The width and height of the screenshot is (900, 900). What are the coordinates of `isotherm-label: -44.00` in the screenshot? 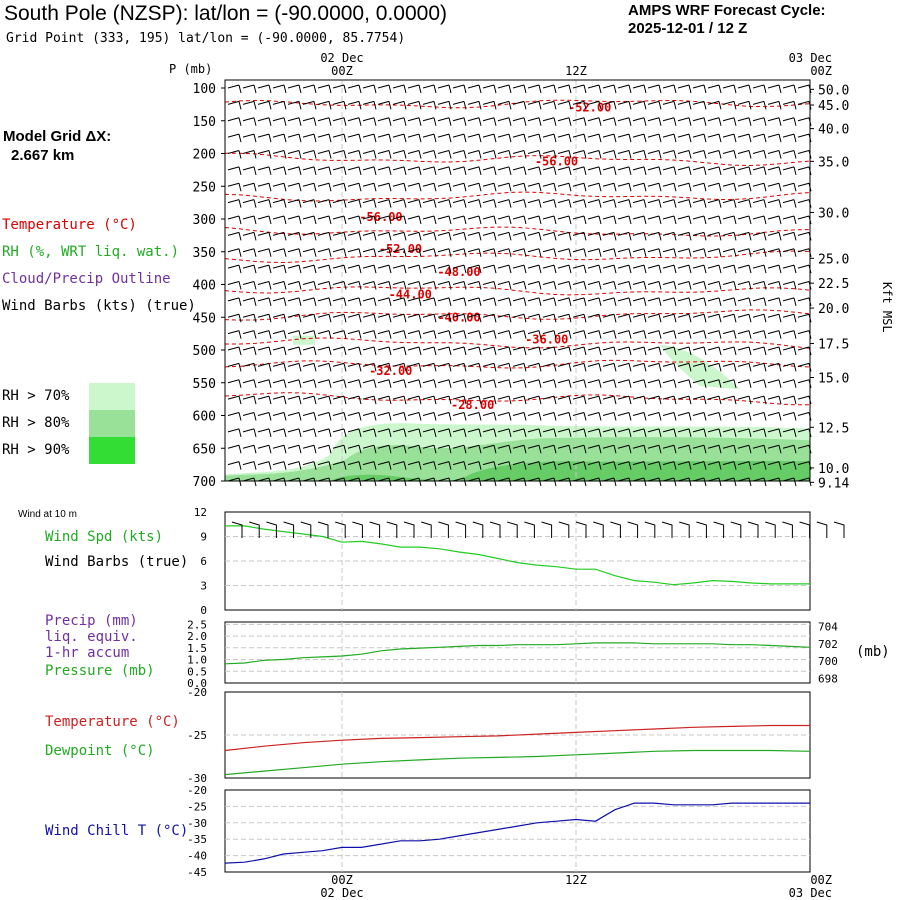 It's located at (410, 294).